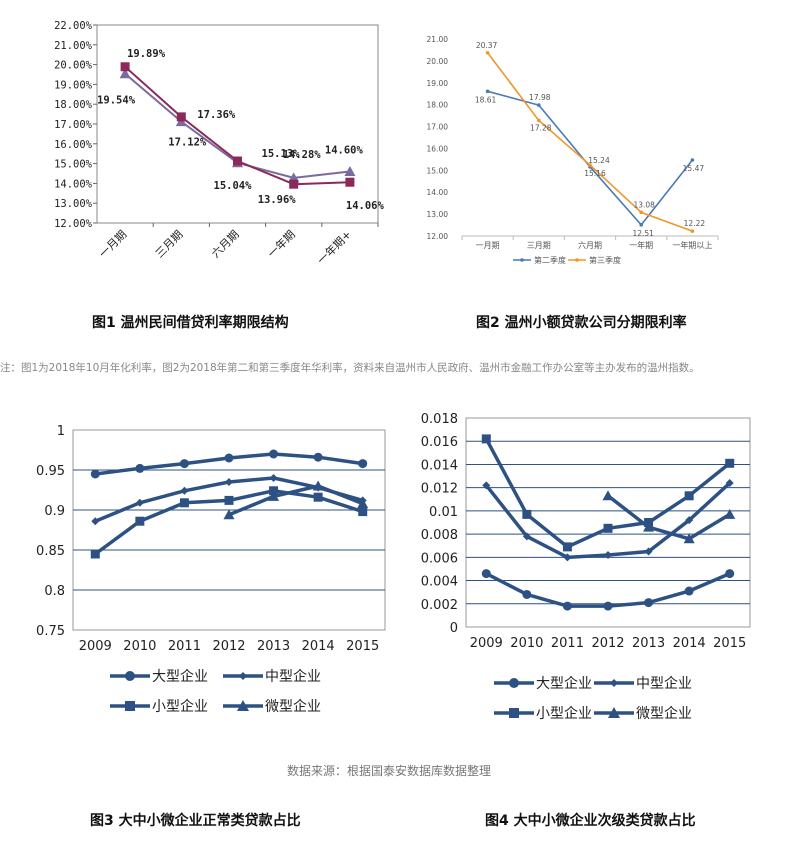 This screenshot has width=805, height=847. Describe the element at coordinates (318, 646) in the screenshot. I see `chart-3-x-tick-label: 2014` at that location.